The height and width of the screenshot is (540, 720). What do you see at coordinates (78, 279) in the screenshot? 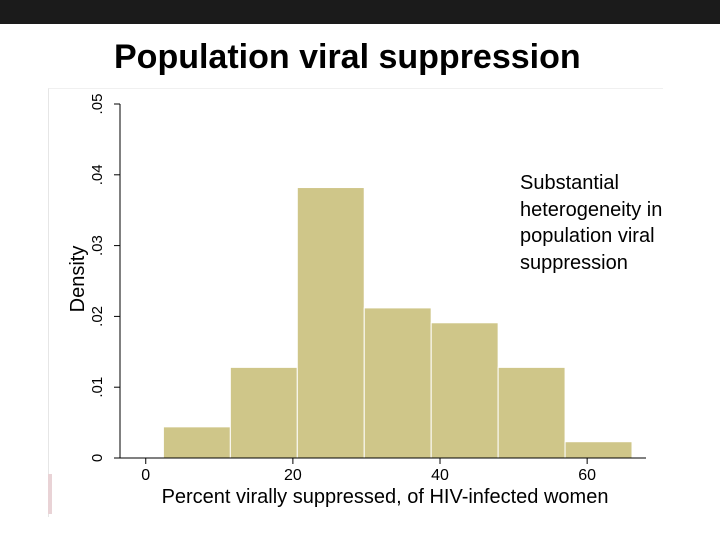
I see `y-axis-label: Density` at bounding box center [78, 279].